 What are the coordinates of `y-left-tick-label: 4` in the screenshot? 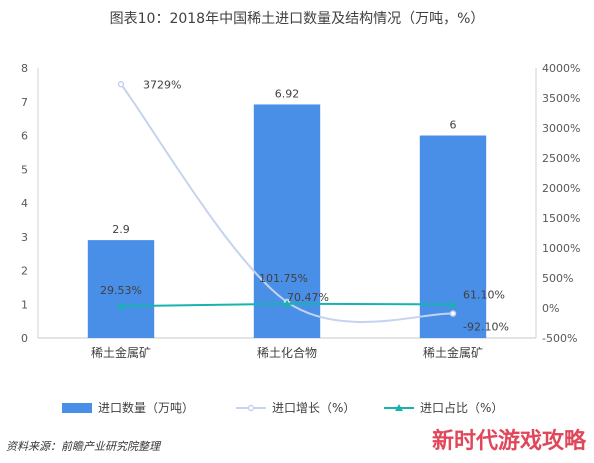 It's located at (24, 203).